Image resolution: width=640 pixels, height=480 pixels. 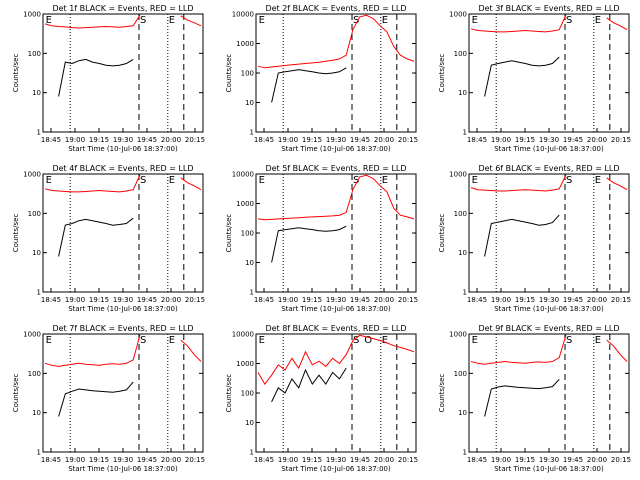 What do you see at coordinates (335, 328) in the screenshot?
I see `chart-title: Det 8f BLACK = Events, RED = LLD` at bounding box center [335, 328].